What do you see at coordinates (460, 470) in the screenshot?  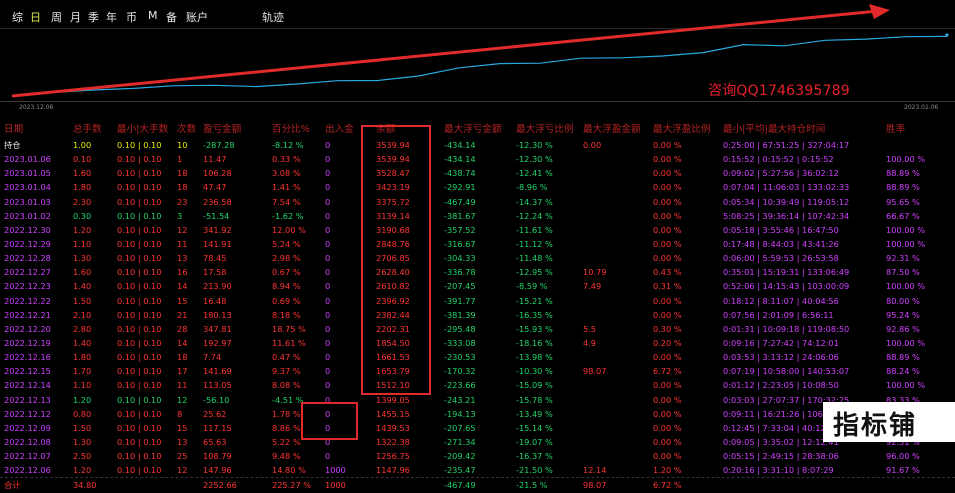 I see `cell-mdd: -235.47` at bounding box center [460, 470].